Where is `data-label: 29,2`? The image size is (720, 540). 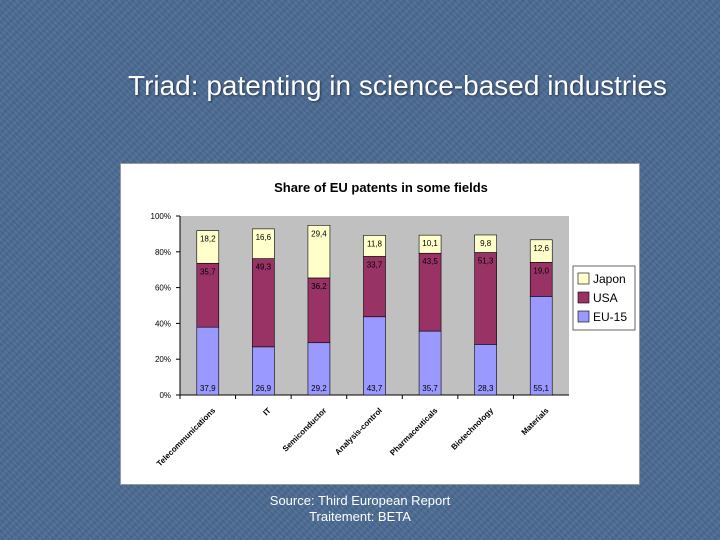
data-label: 29,2 is located at coordinates (319, 388).